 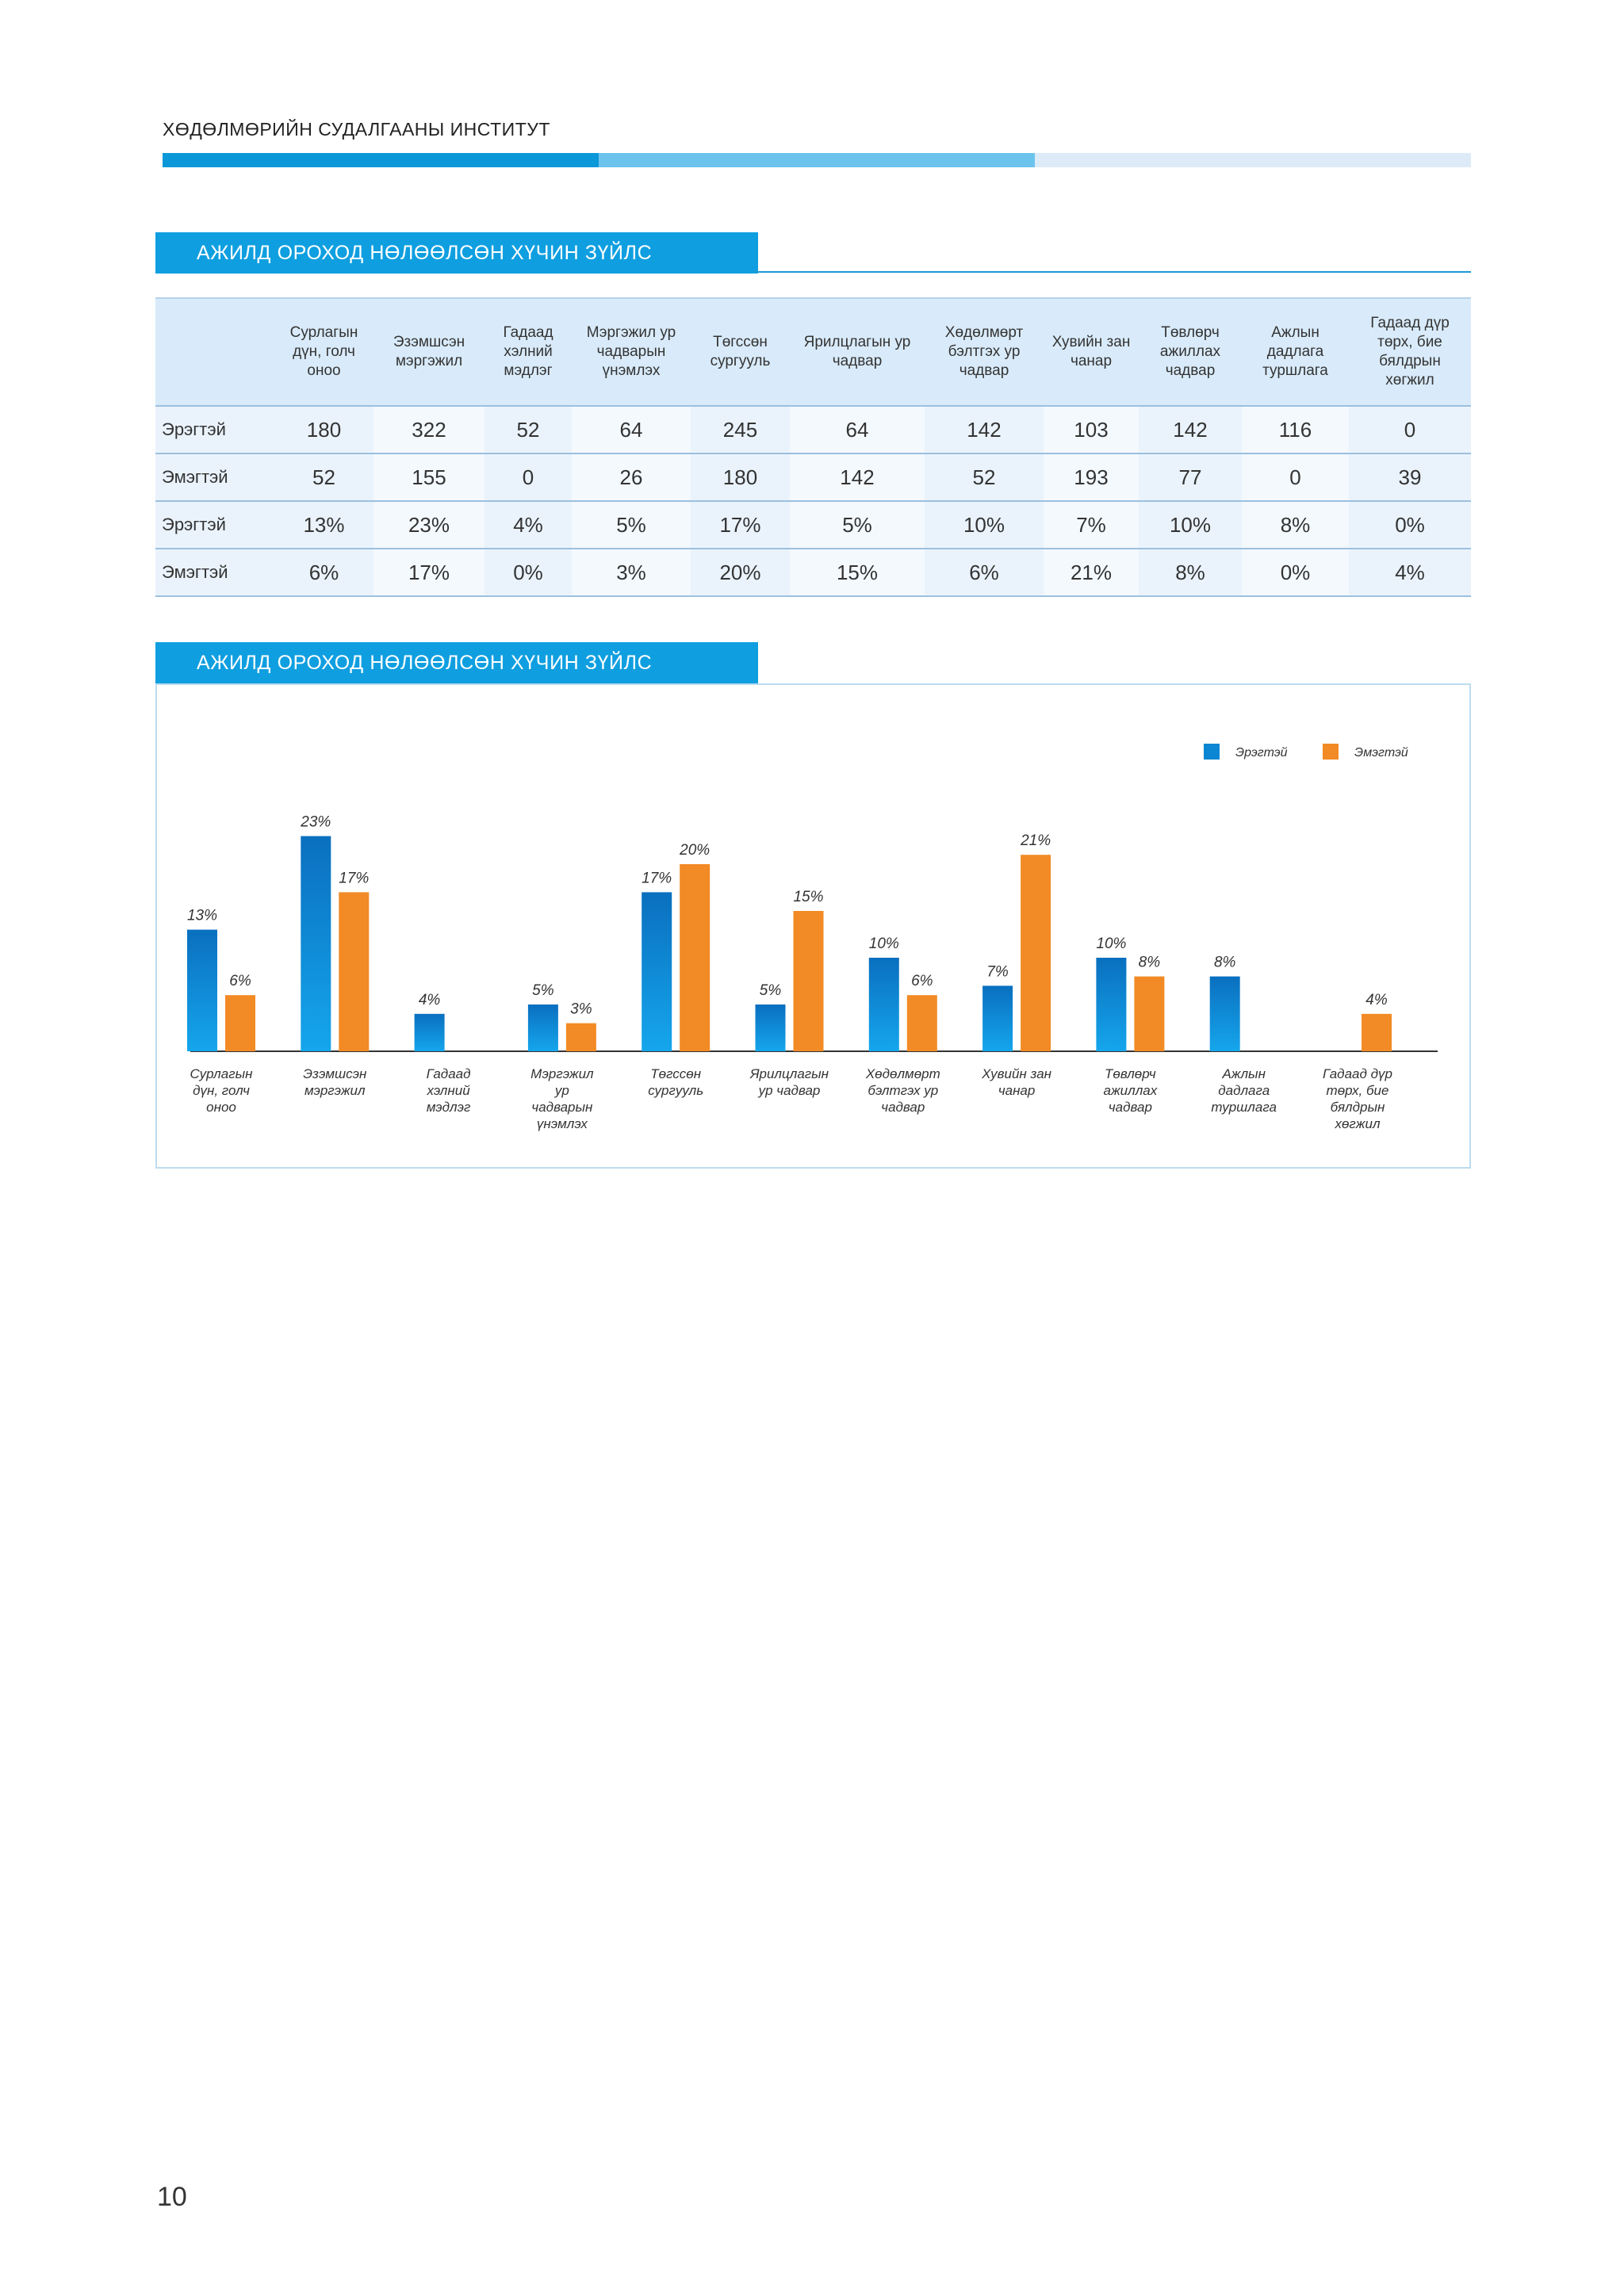 I want to click on category-label: Төгссөн, so click(x=675, y=1073).